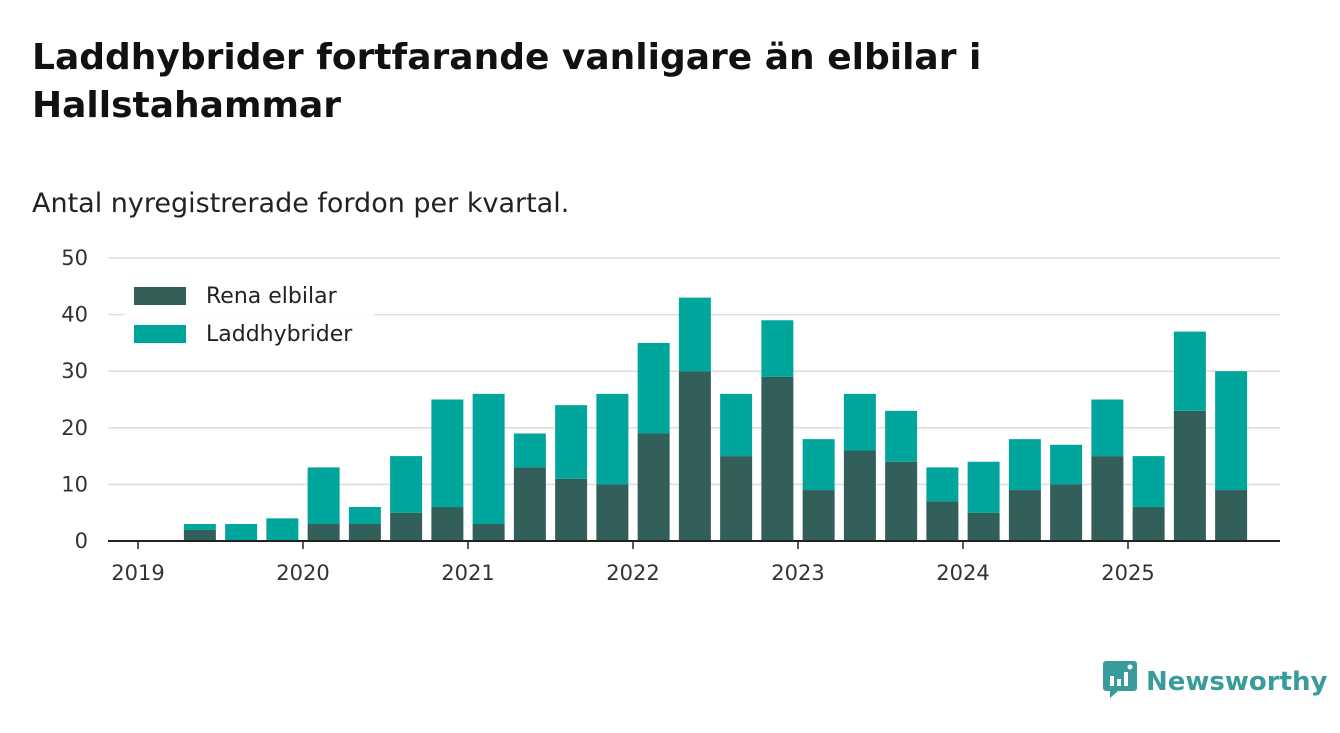 This screenshot has width=1340, height=733. Describe the element at coordinates (279, 334) in the screenshot. I see `legend-label: Laddhybrider` at that location.